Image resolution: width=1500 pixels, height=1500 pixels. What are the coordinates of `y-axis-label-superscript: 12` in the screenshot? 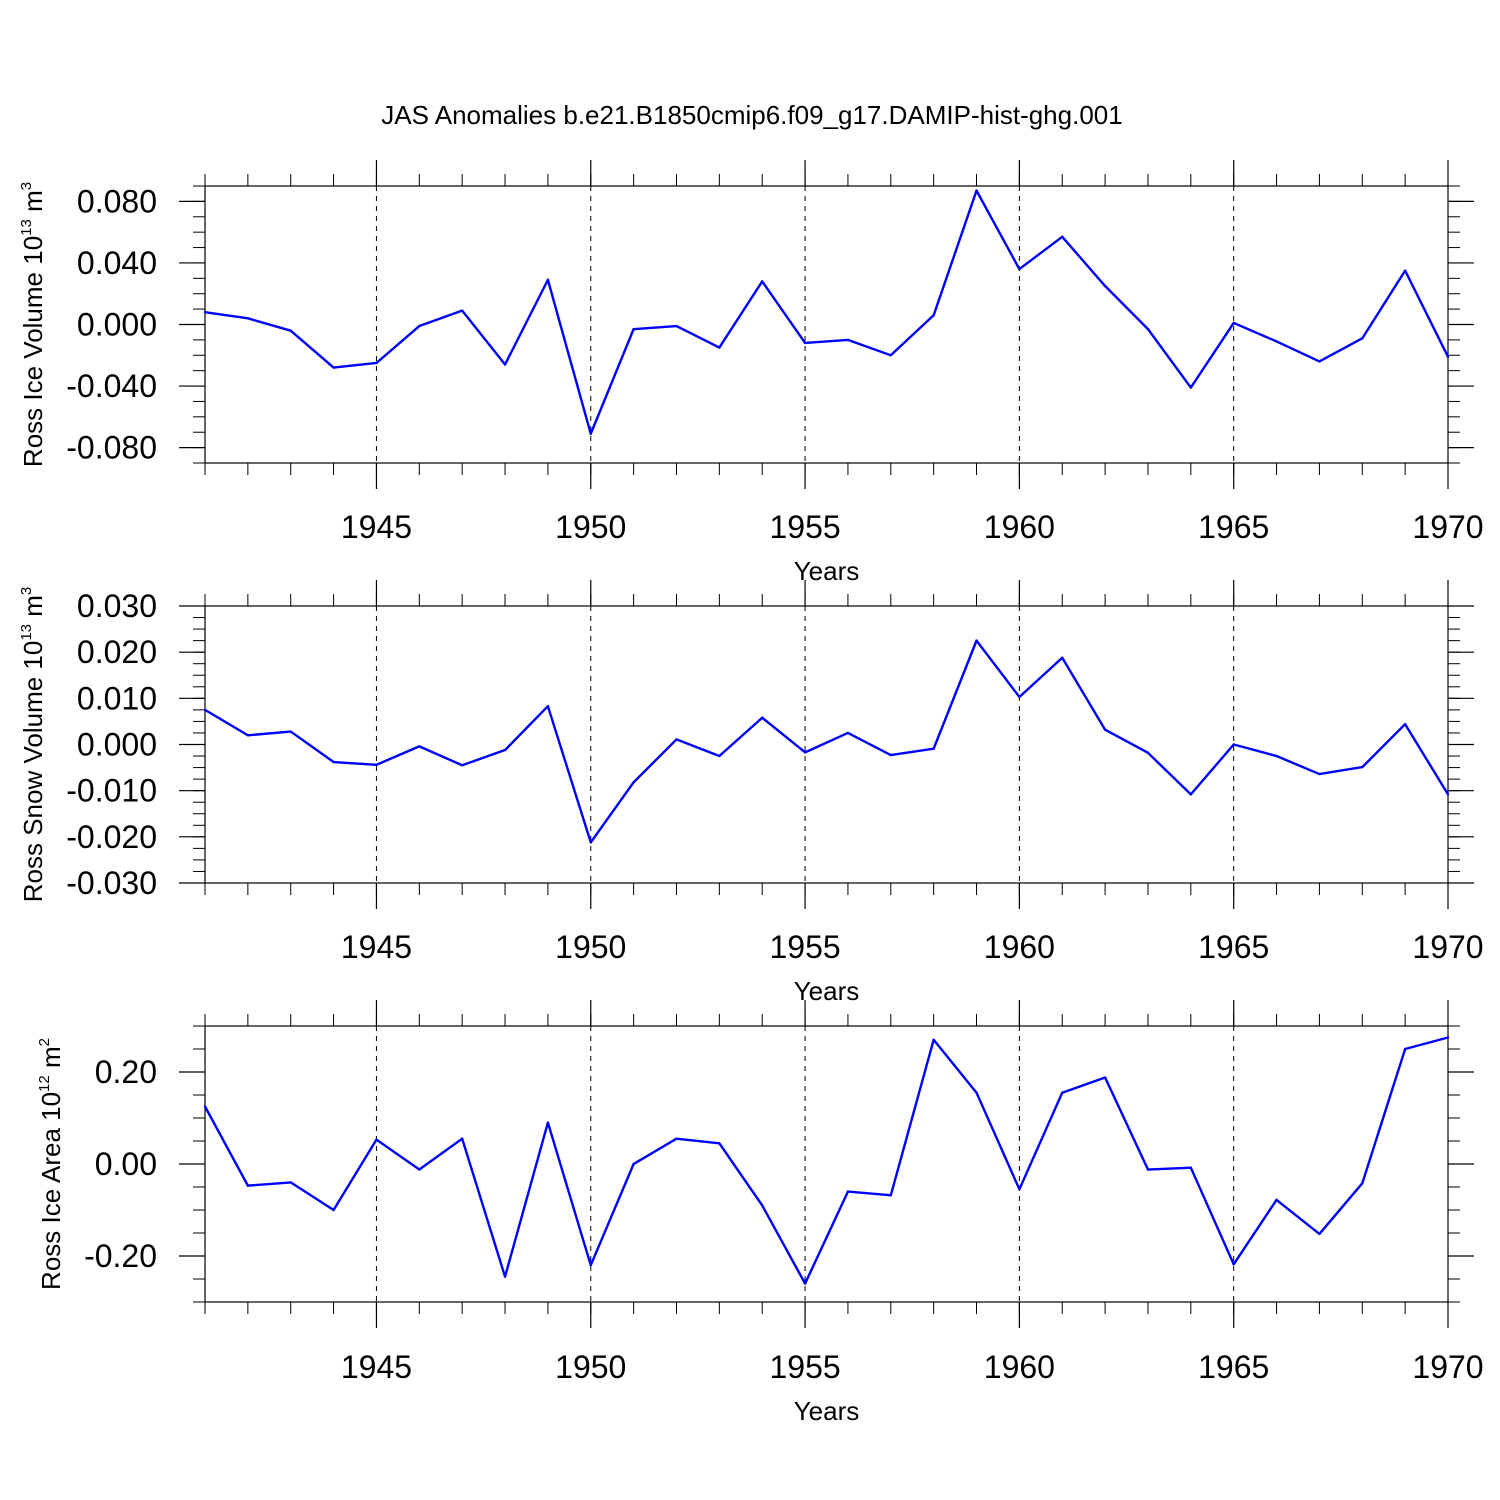 It's located at (44, 1083).